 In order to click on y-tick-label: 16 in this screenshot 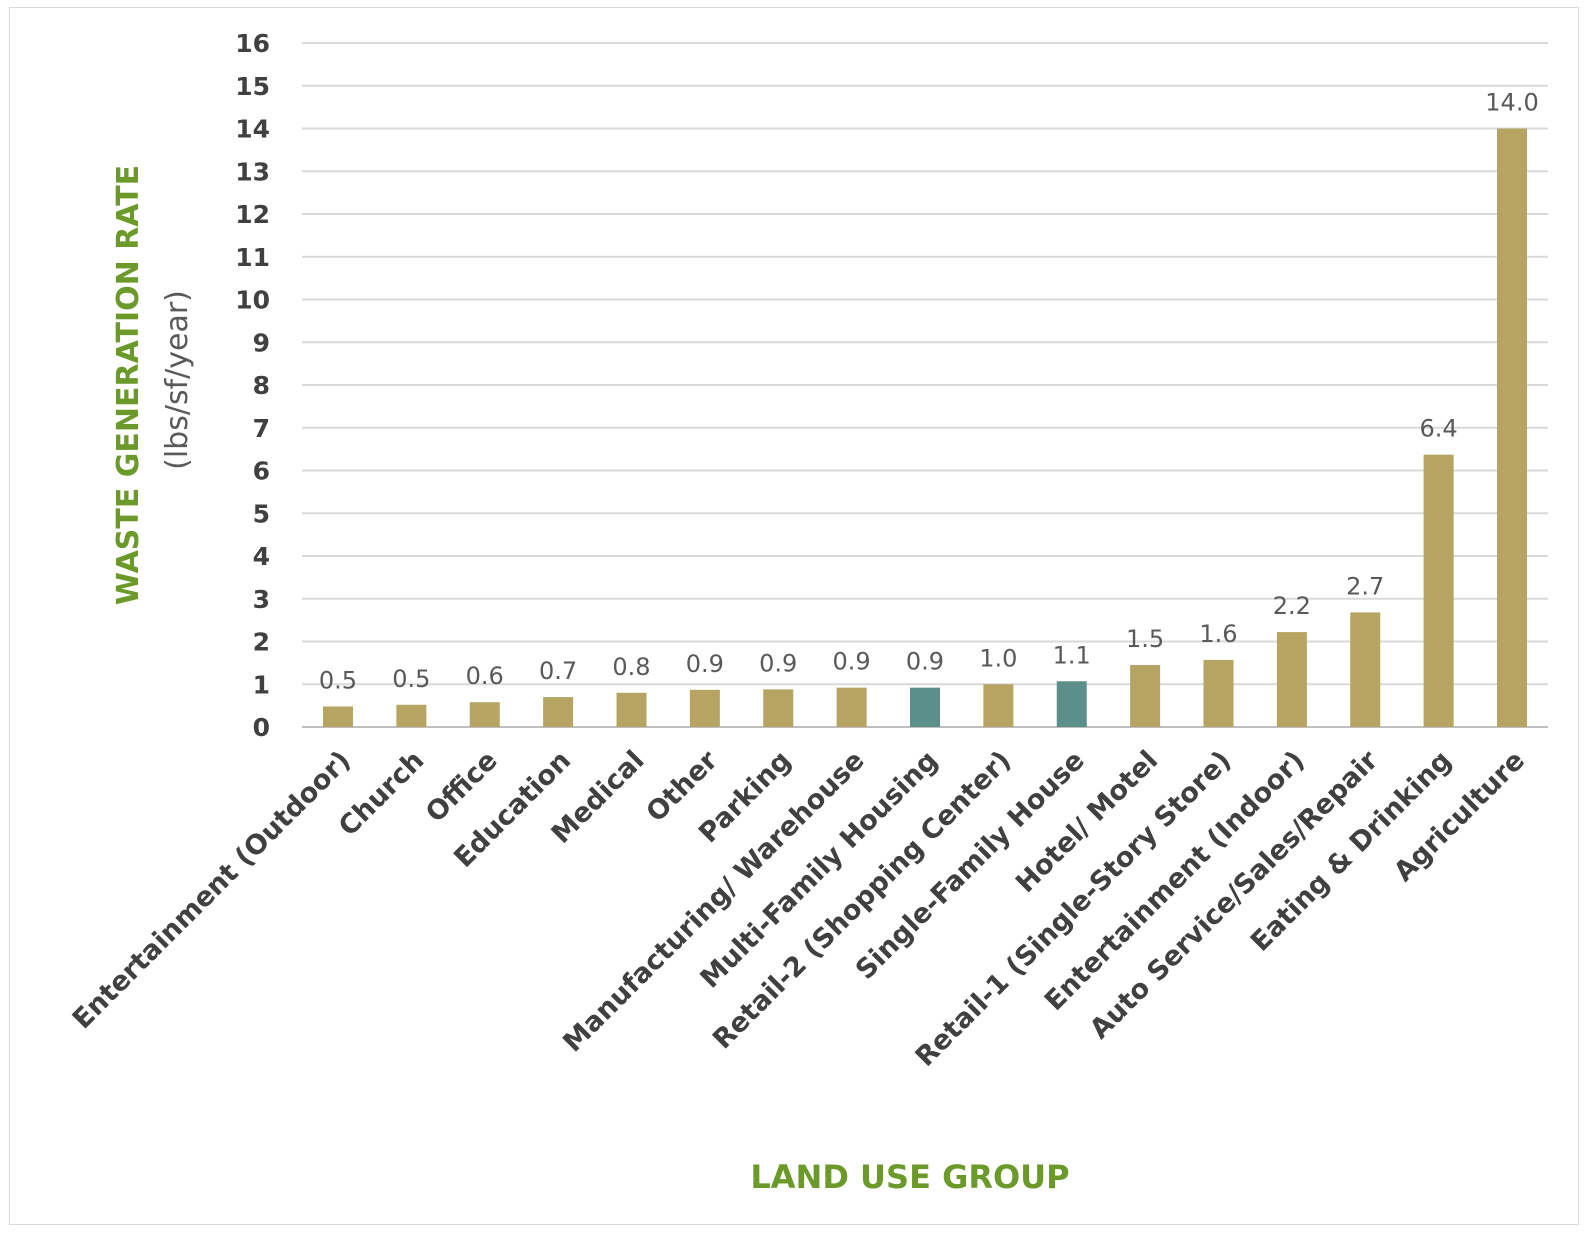, I will do `click(252, 43)`.